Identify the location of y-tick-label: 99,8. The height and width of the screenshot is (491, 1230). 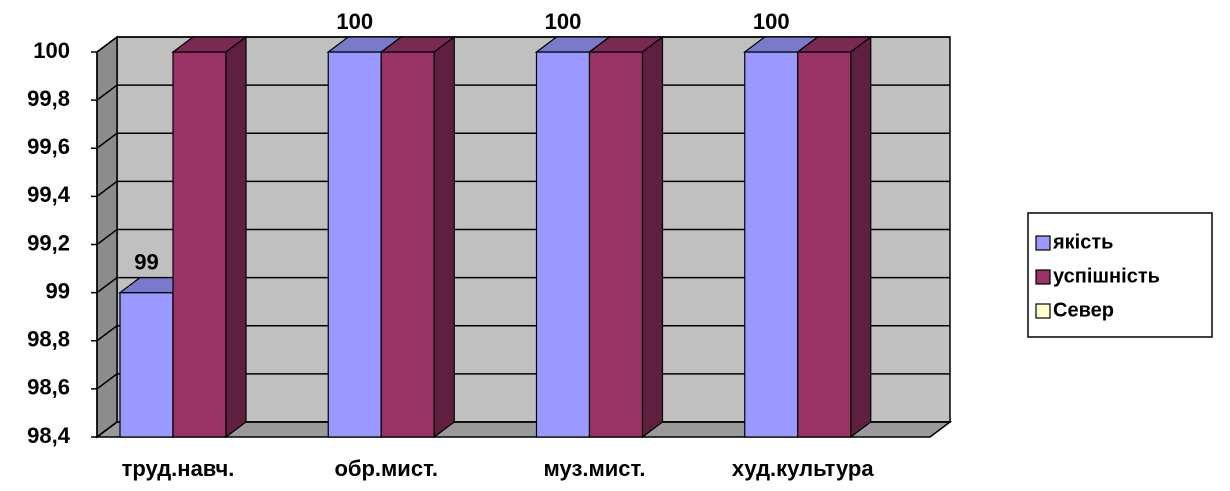
(48, 98).